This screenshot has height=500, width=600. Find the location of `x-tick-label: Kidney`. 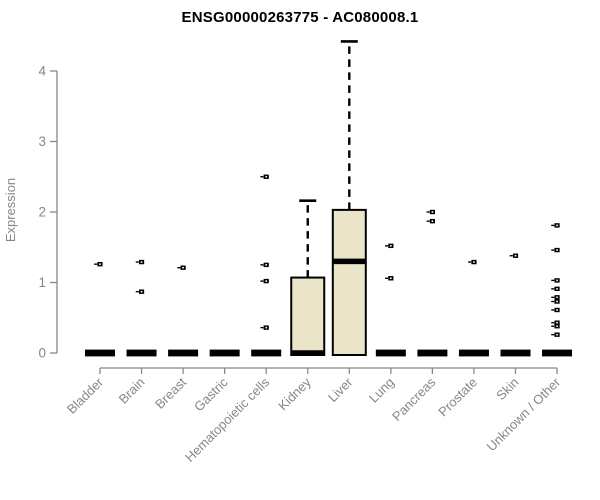

x-tick-label: Kidney is located at coordinates (294, 393).